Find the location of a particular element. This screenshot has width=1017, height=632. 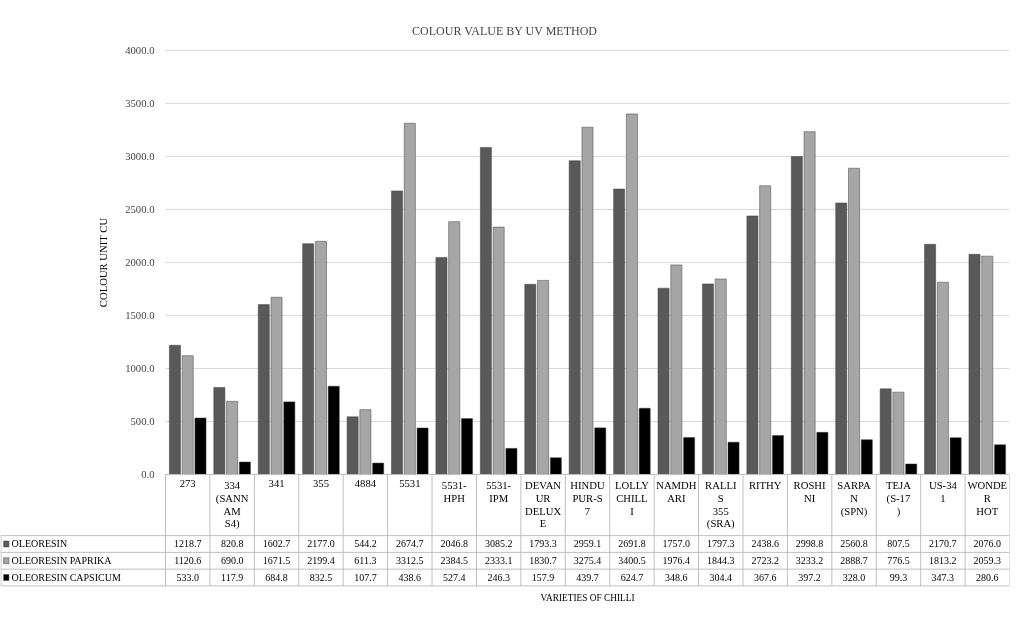

x-tick-label: 334 (SANNAM S4) is located at coordinates (232, 505).